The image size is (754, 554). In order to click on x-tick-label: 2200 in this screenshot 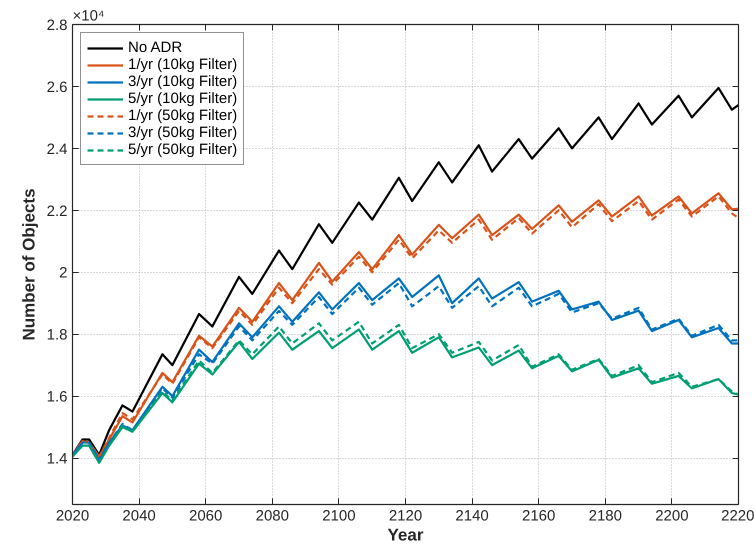, I will do `click(672, 516)`.